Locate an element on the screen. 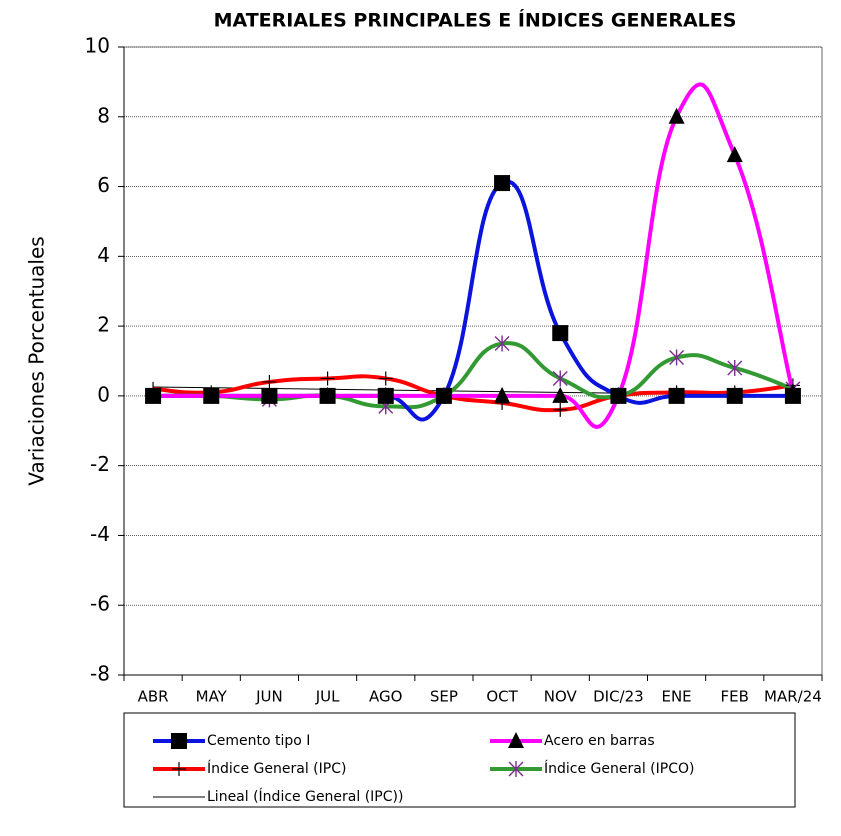  legend-label: Acero en barras is located at coordinates (599, 741).